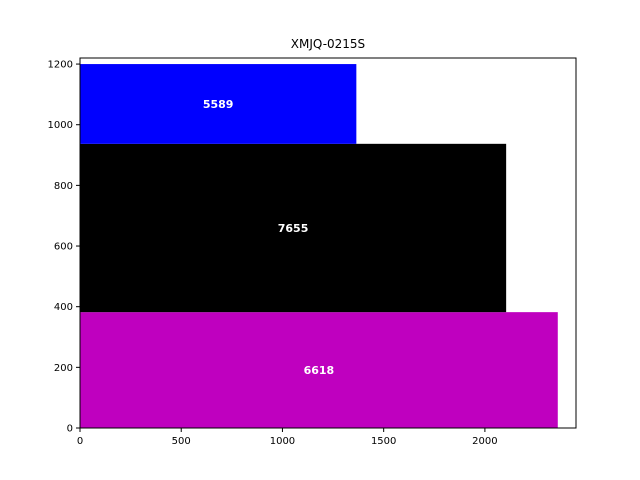 Image resolution: width=640 pixels, height=480 pixels. I want to click on y-tick-label-3: 600, so click(63, 247).